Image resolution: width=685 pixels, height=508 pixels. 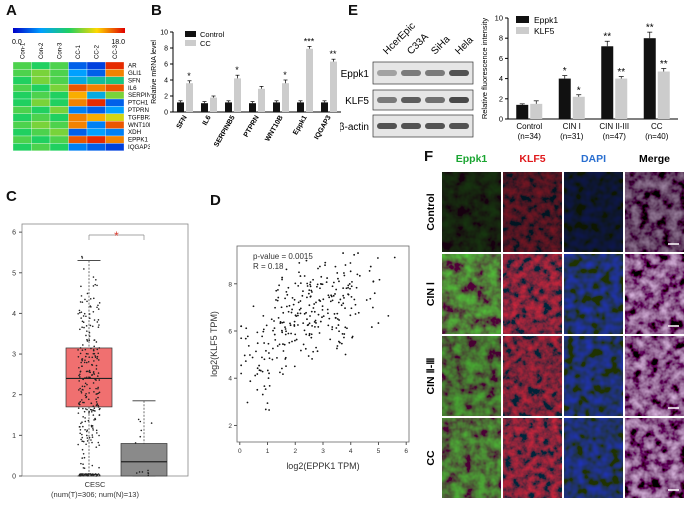 I want to click on b-y-tick-label: 0, so click(x=166, y=113).